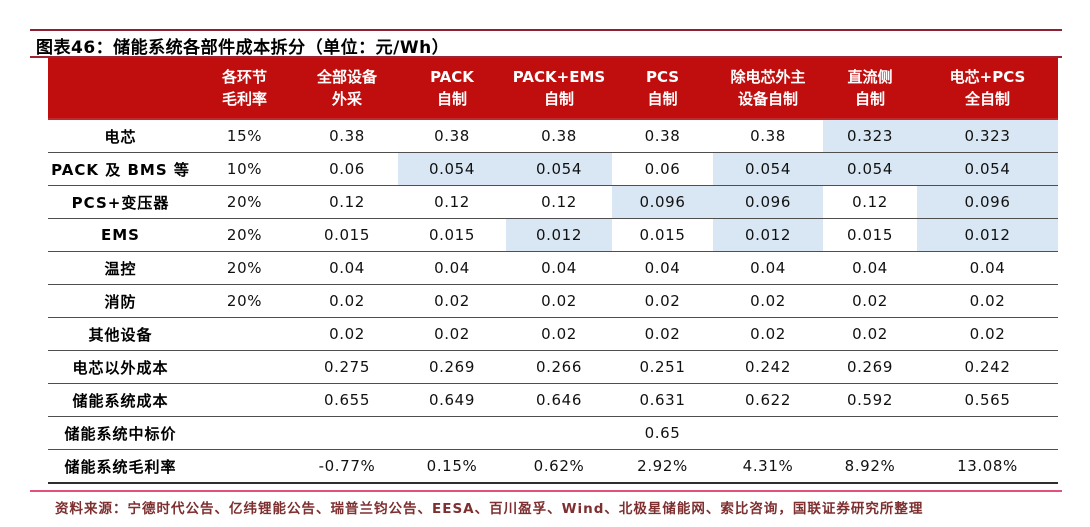 The width and height of the screenshot is (1090, 527). What do you see at coordinates (559, 88) in the screenshot?
I see `column-header: PACK+EMS 自制` at bounding box center [559, 88].